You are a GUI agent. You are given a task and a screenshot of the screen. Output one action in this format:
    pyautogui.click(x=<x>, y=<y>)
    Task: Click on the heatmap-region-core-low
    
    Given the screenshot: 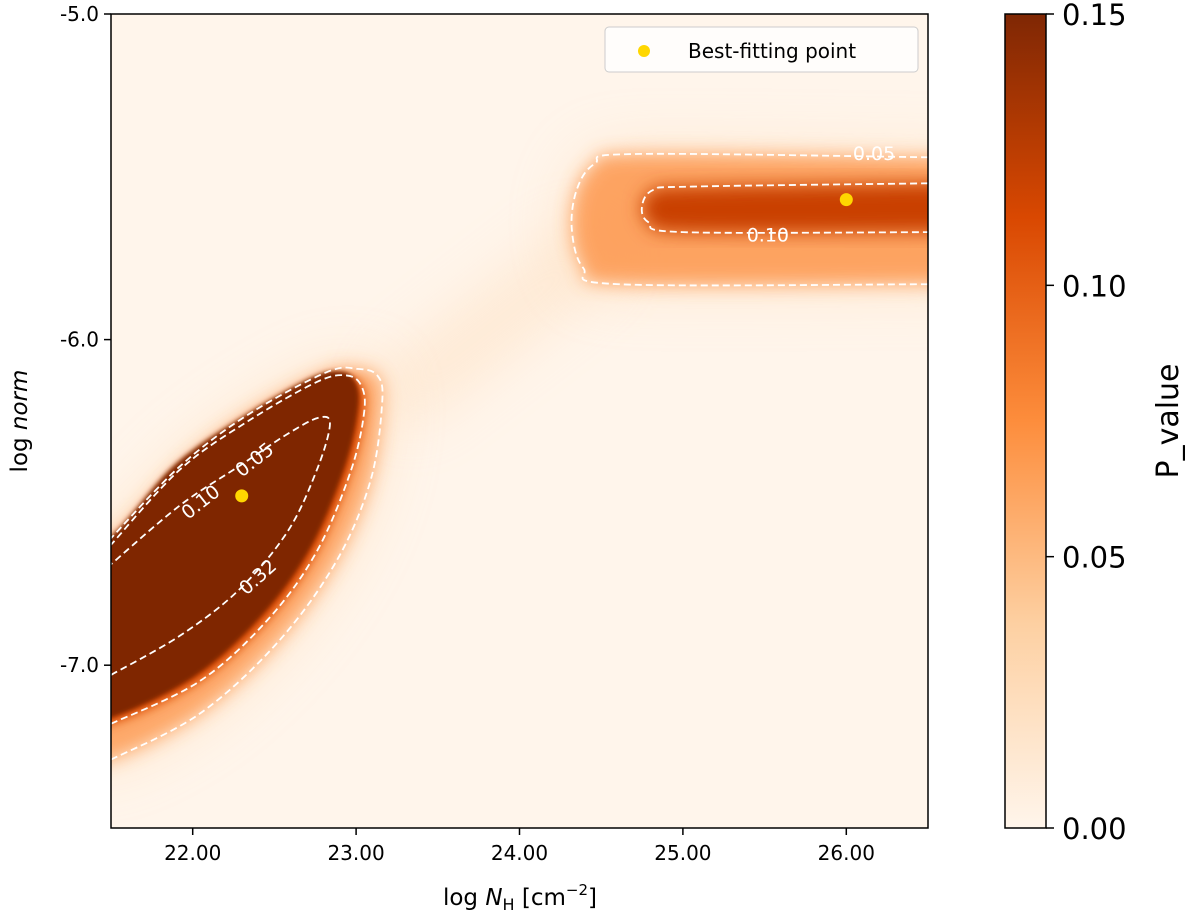 What is the action you would take?
    pyautogui.click(x=235, y=544)
    